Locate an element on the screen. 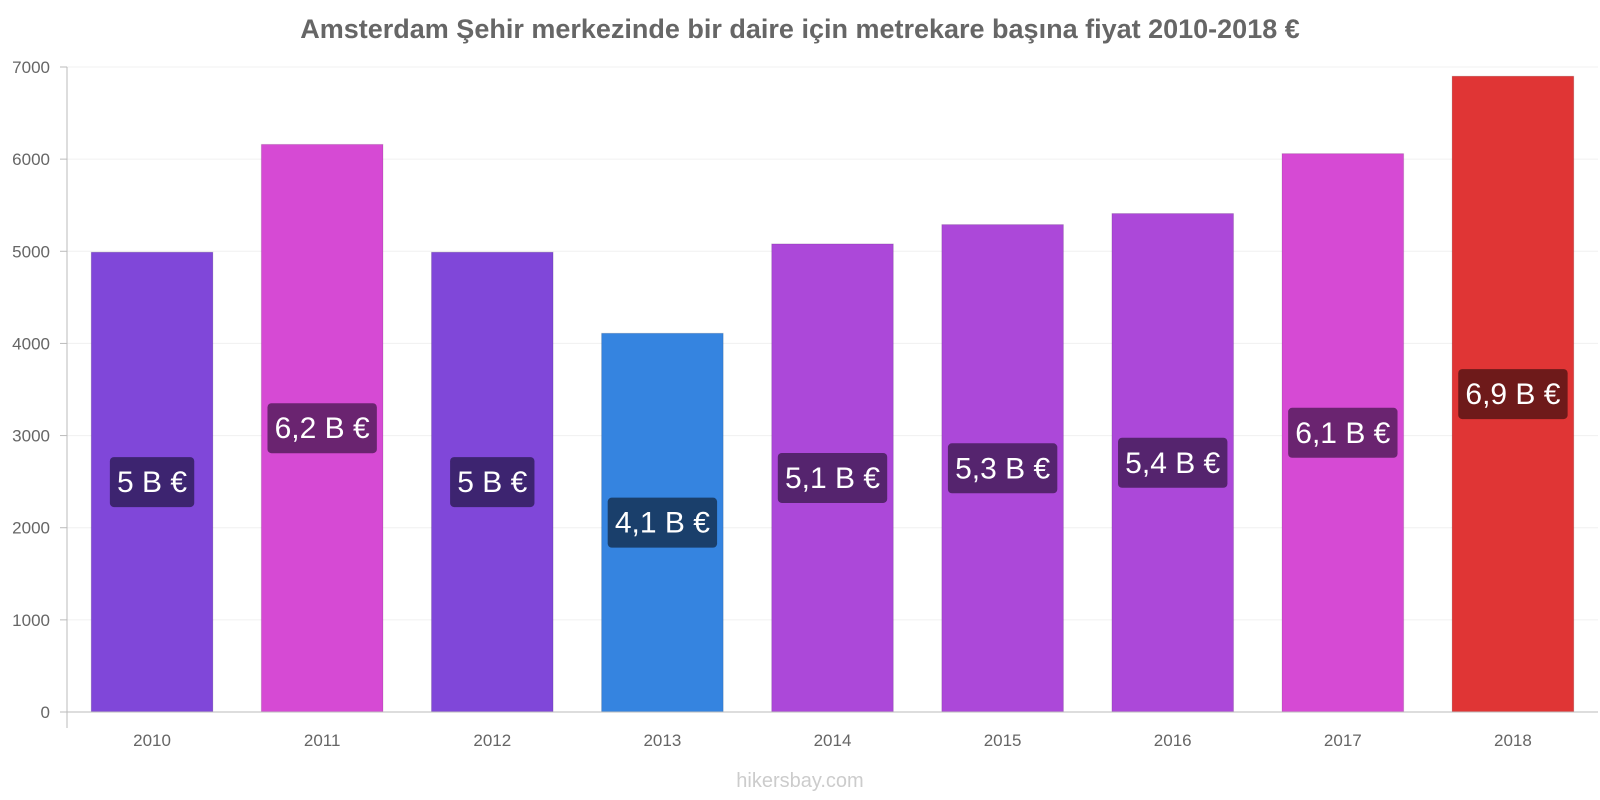  y-tick-label: 6000 is located at coordinates (31, 159).